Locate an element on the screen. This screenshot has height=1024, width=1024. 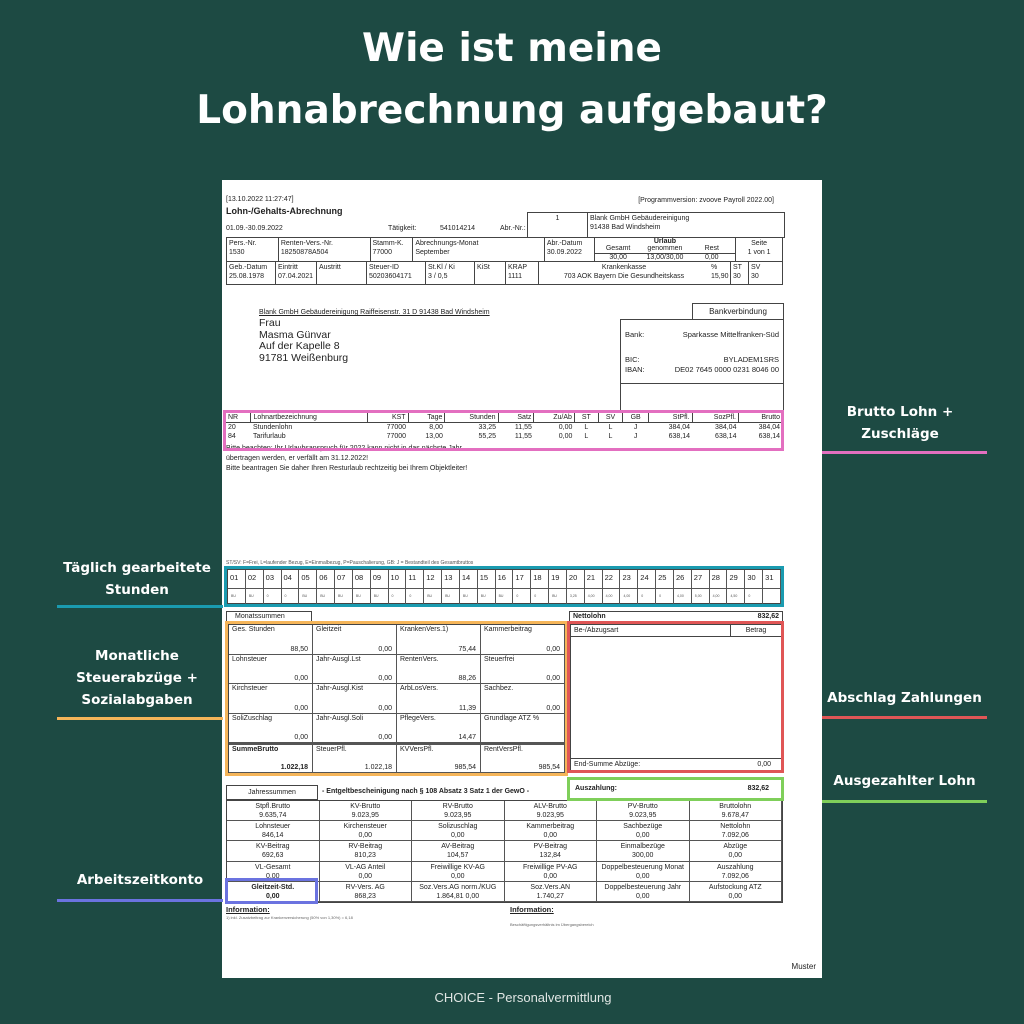
jahressumme-cell: PV-Beitrag 132,84 is located at coordinates (550, 851).